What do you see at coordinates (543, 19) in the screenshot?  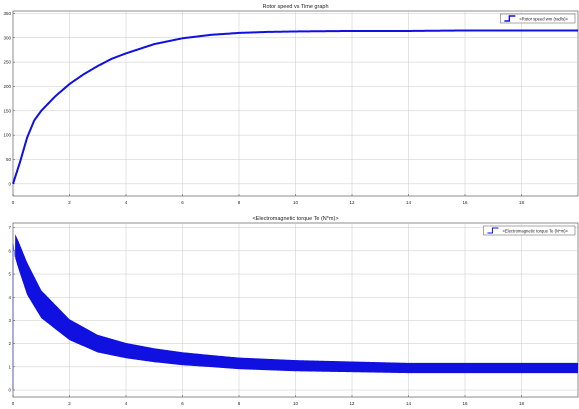 I see `rotor-speed-legend-label: <Rotor speed wm (rad/s)>` at bounding box center [543, 19].